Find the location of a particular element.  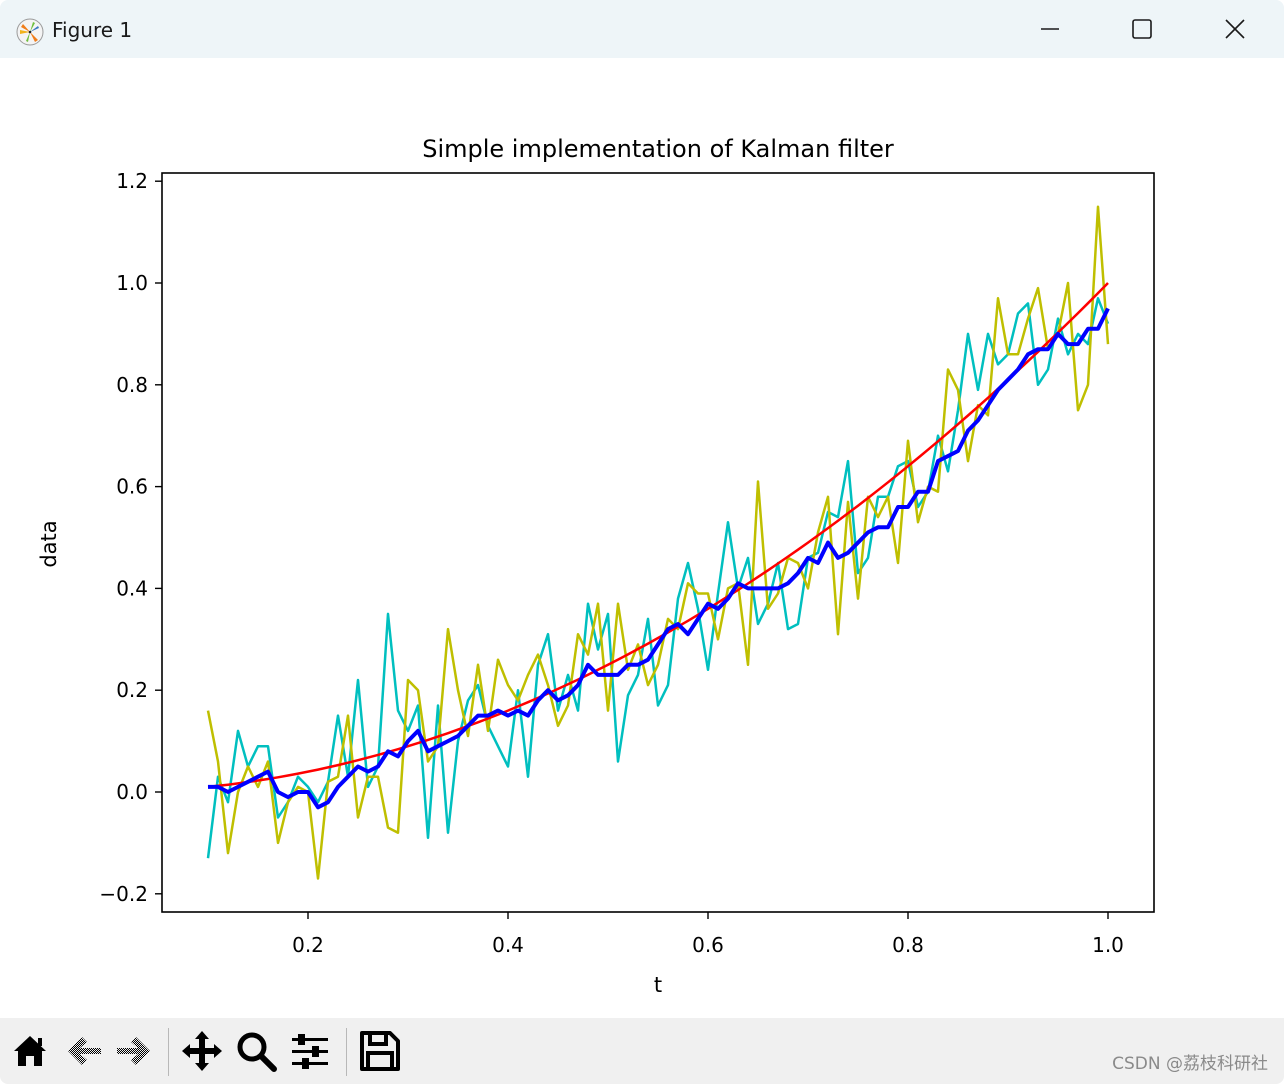

home-button is located at coordinates (30, 1051).